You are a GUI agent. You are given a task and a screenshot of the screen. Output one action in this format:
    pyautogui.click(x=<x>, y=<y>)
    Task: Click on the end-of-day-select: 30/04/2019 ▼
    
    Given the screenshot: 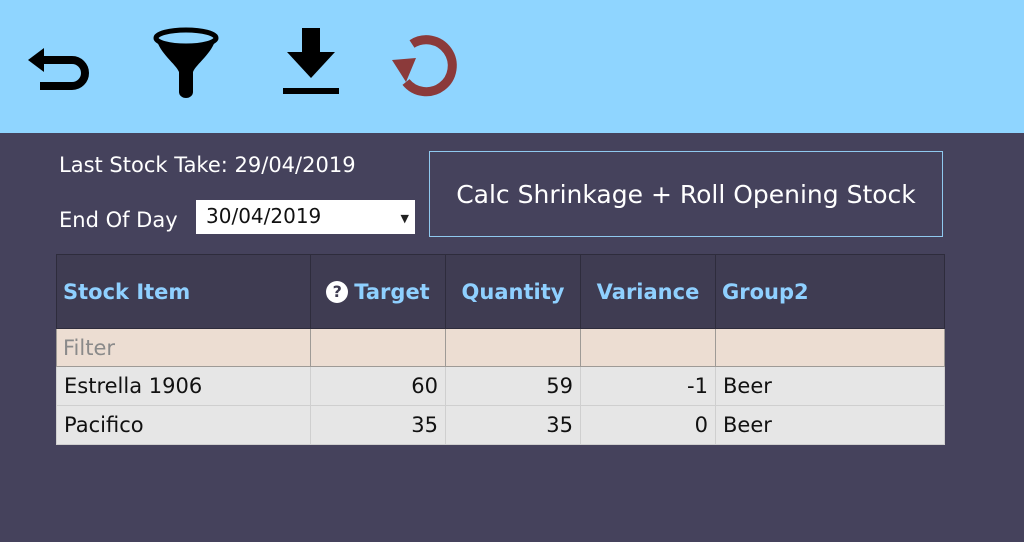 What is the action you would take?
    pyautogui.click(x=305, y=217)
    